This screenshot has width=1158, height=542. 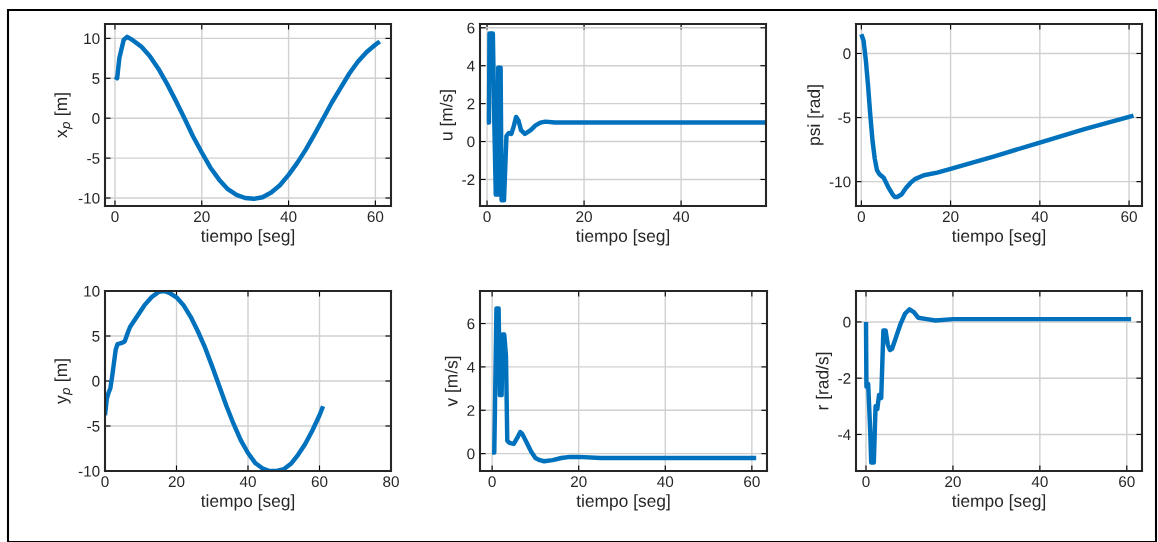 I want to click on x-tick-label: 80, so click(x=391, y=482).